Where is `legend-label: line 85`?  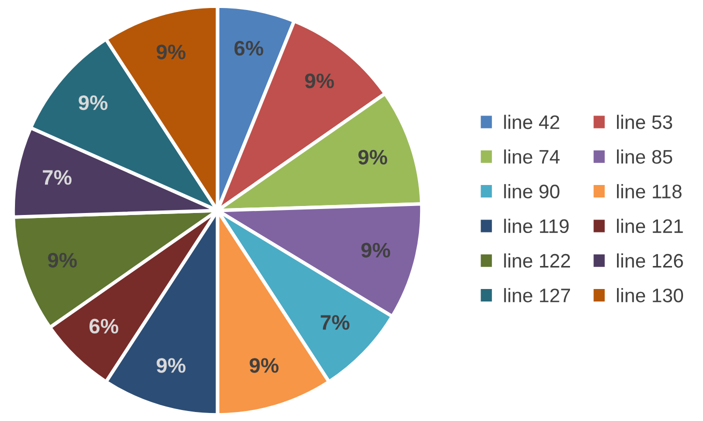
legend-label: line 85 is located at coordinates (644, 156).